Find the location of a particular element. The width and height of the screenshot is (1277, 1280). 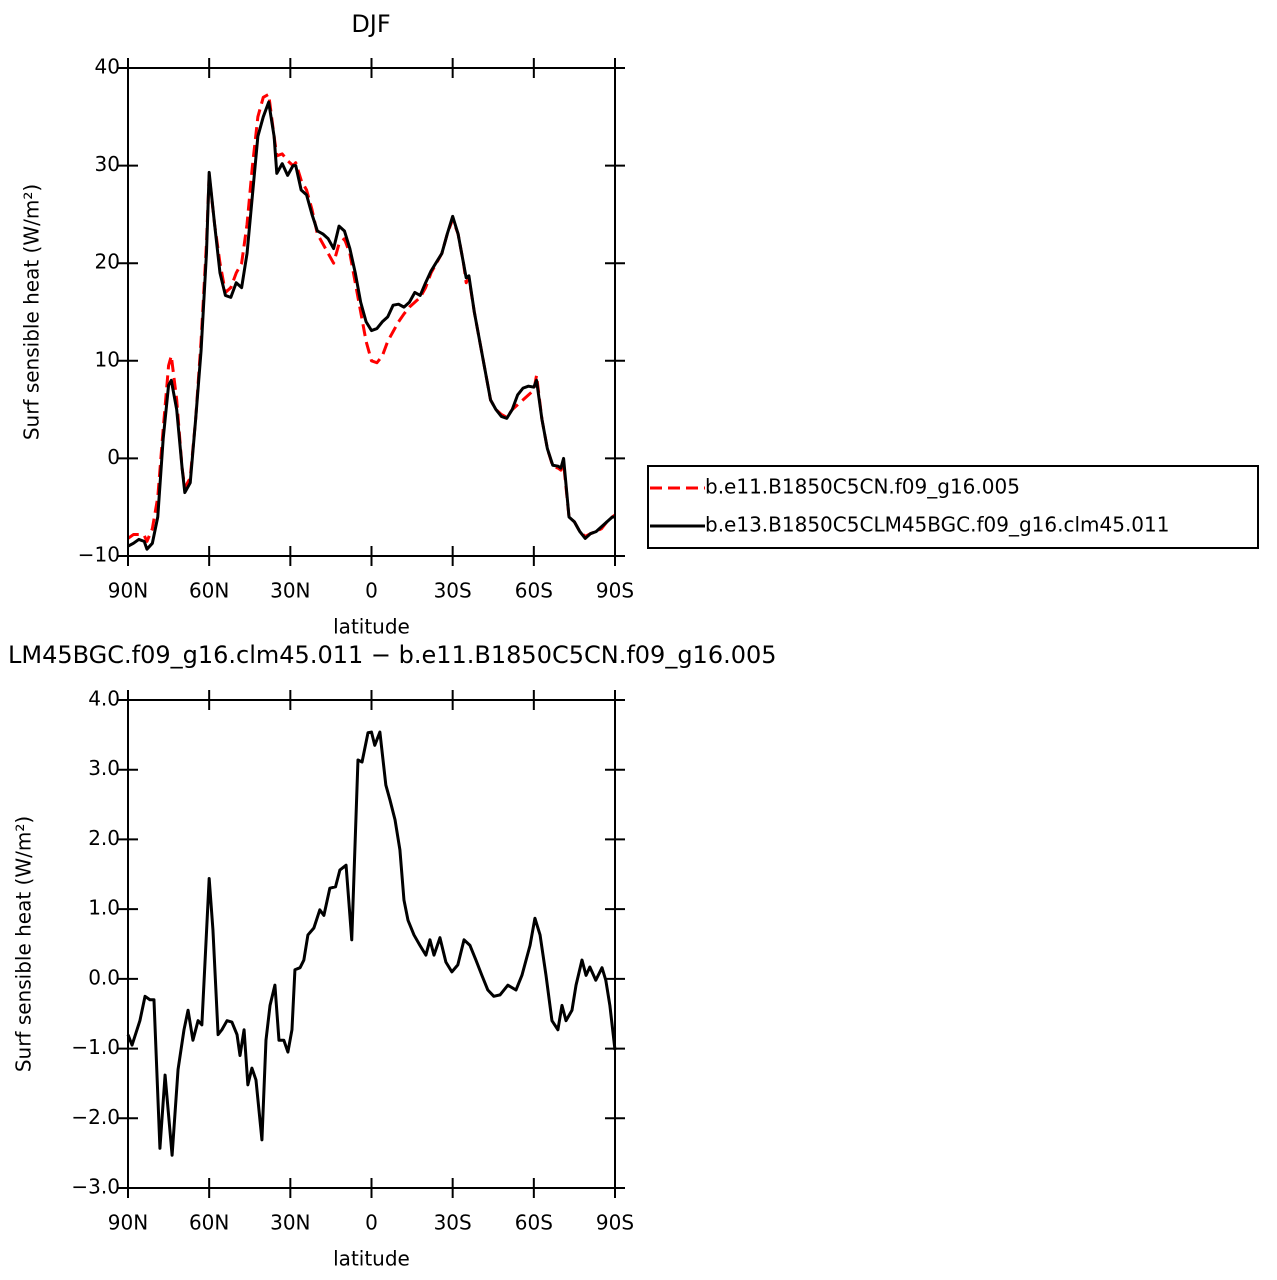

y-tick-label: 40 is located at coordinates (107, 67).